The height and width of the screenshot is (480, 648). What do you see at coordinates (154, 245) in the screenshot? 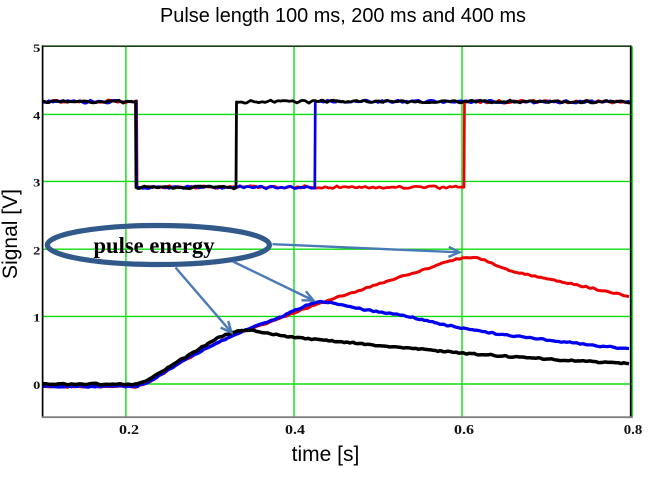
I see `svg-text: pulse energy` at bounding box center [154, 245].